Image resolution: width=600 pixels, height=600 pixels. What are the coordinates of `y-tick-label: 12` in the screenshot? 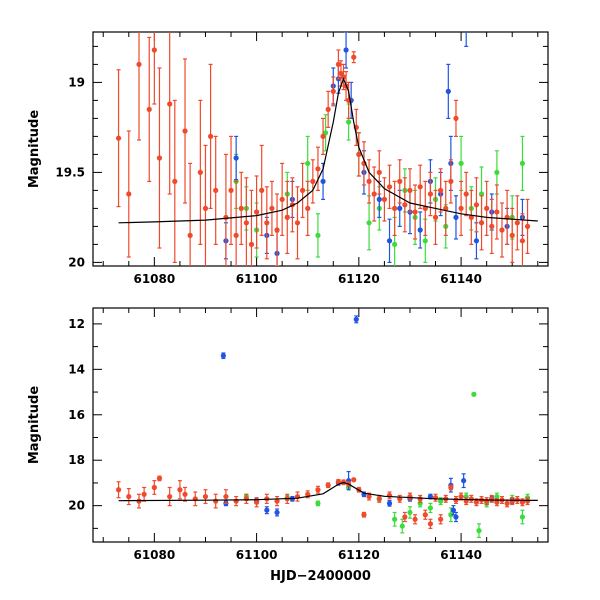 It's located at (76, 324).